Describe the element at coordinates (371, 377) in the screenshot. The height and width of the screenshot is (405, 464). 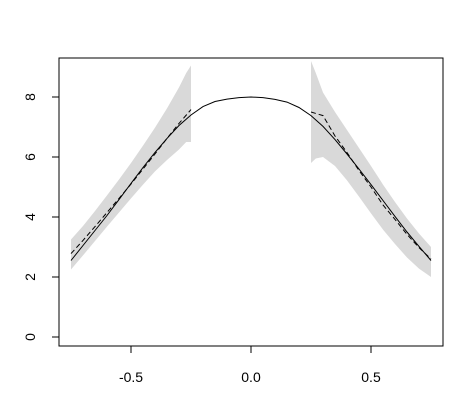
I see `x-tick-label: 0.5` at that location.